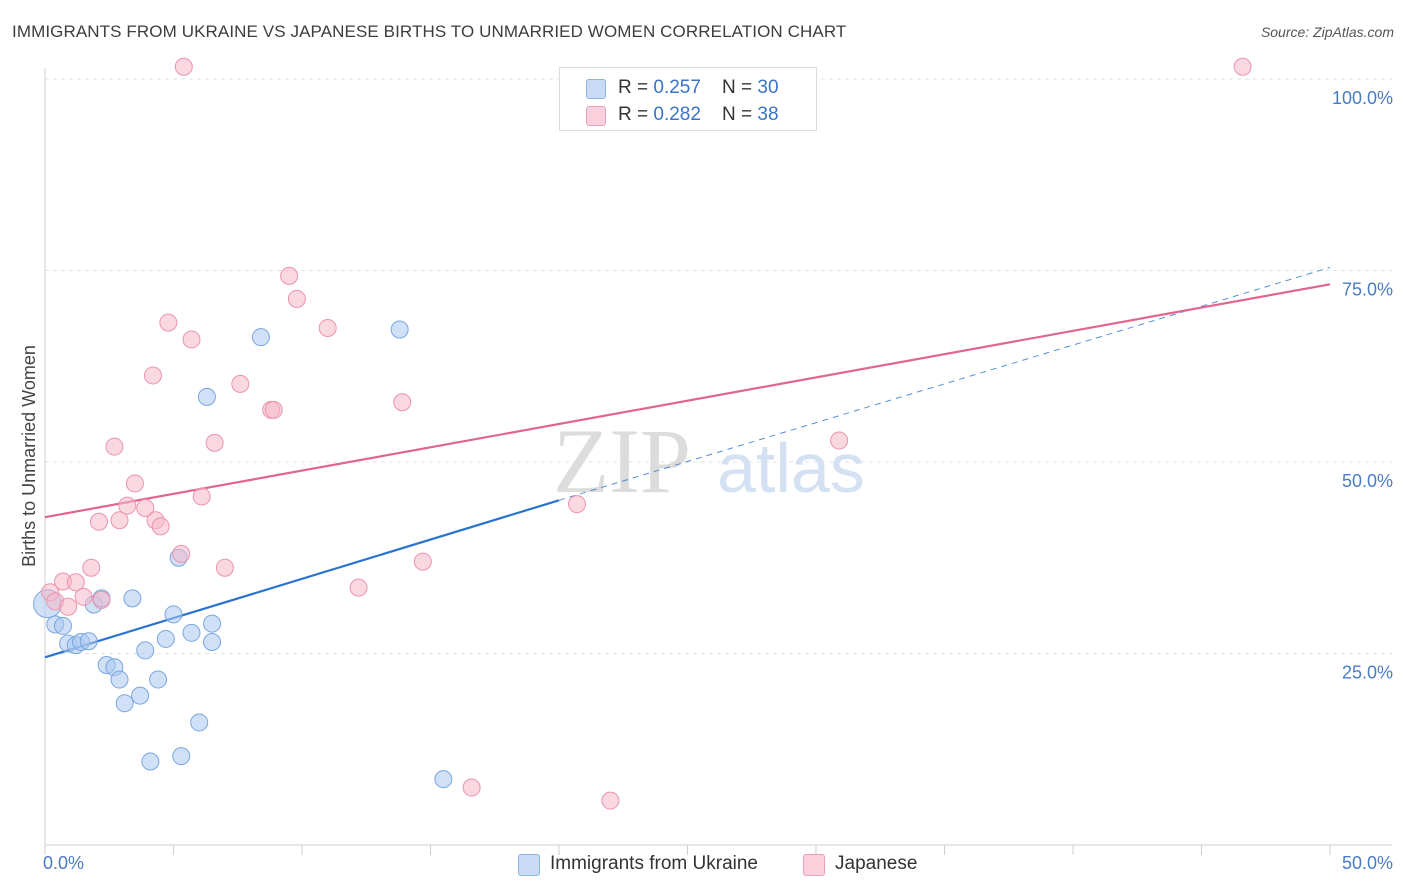 The width and height of the screenshot is (1406, 892). I want to click on y-tick-label: 50.0%, so click(1367, 481).